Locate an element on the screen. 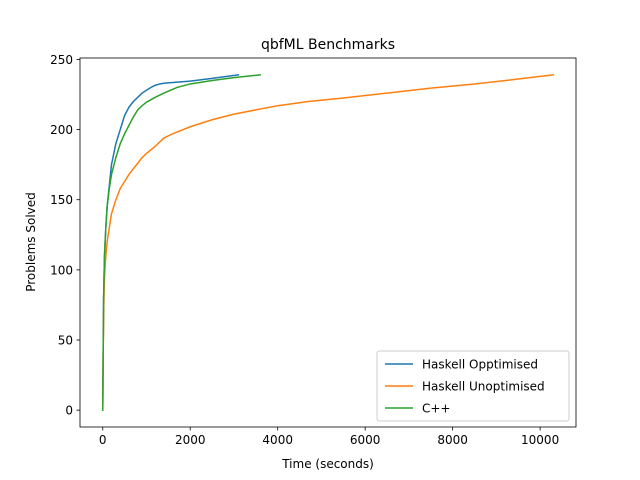 This screenshot has height=480, width=640. legend-label-2: C++ is located at coordinates (436, 409).